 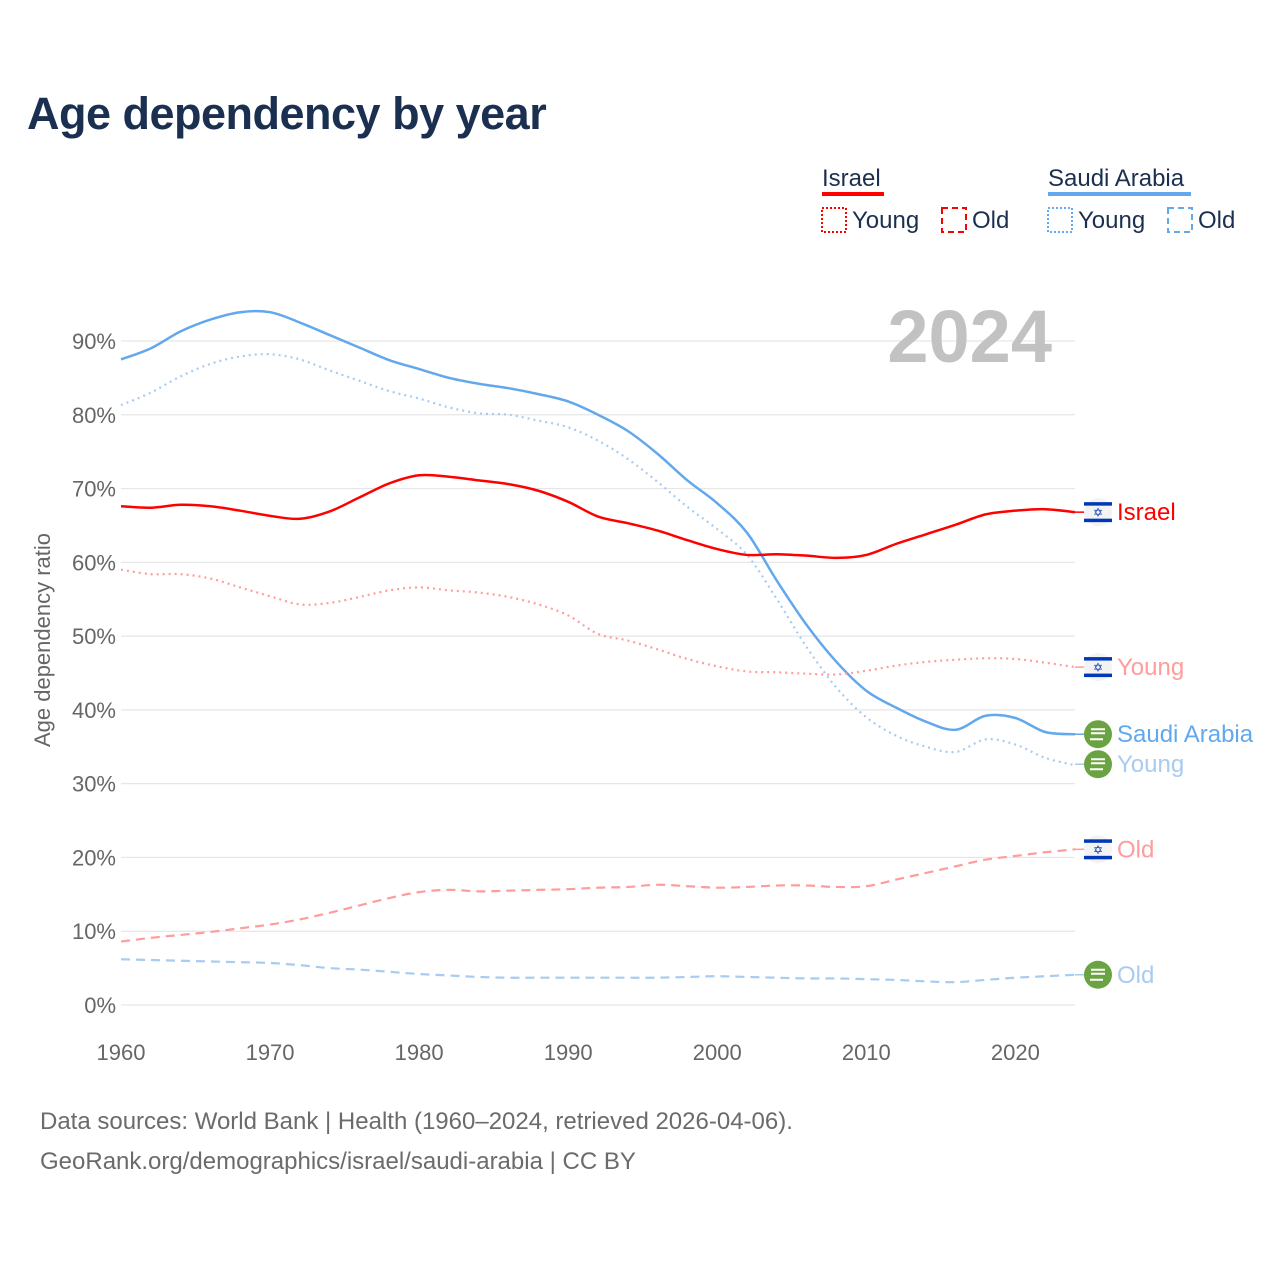 I want to click on chart-title: Age dependency by year, so click(x=287, y=113).